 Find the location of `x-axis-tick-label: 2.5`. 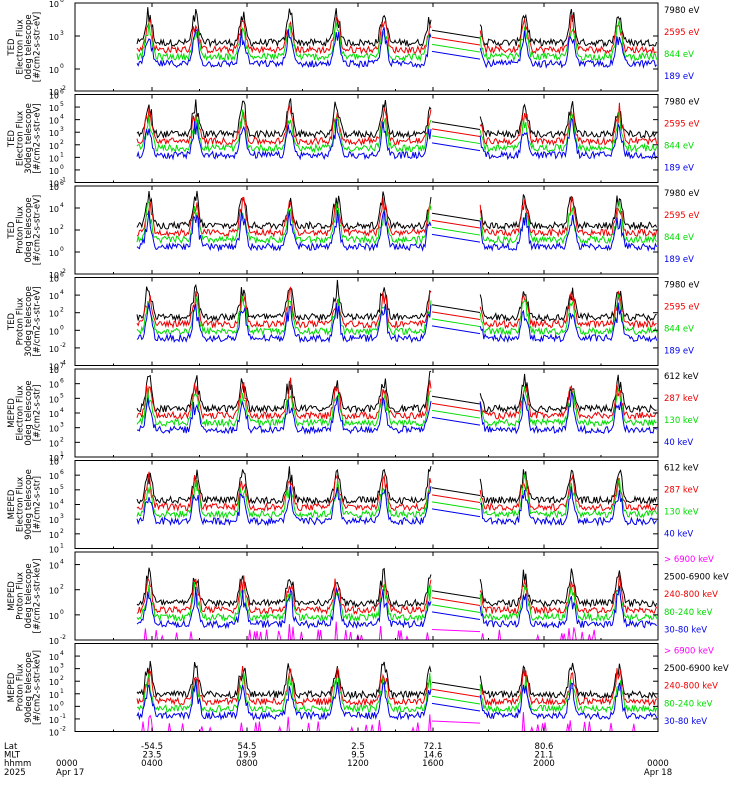

x-axis-tick-label: 2.5 is located at coordinates (358, 747).